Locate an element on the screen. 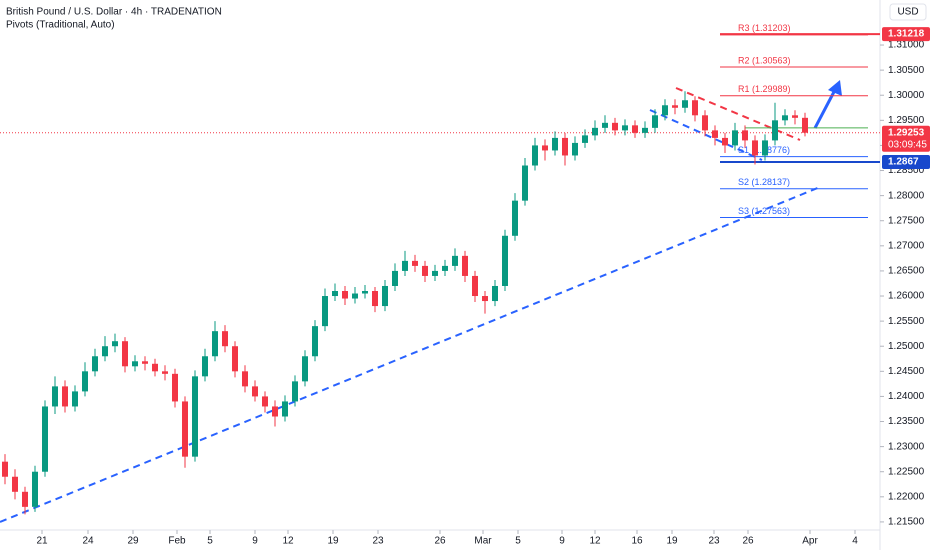  pivot-label: S3 (1.27563) is located at coordinates (764, 211).